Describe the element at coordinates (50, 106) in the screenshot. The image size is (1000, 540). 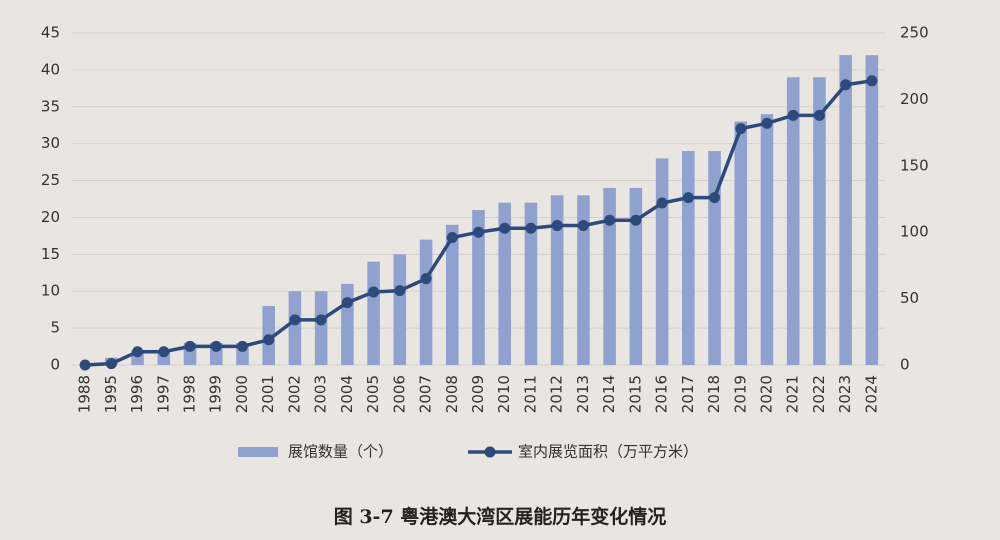
I see `y-tick-label: 35` at that location.